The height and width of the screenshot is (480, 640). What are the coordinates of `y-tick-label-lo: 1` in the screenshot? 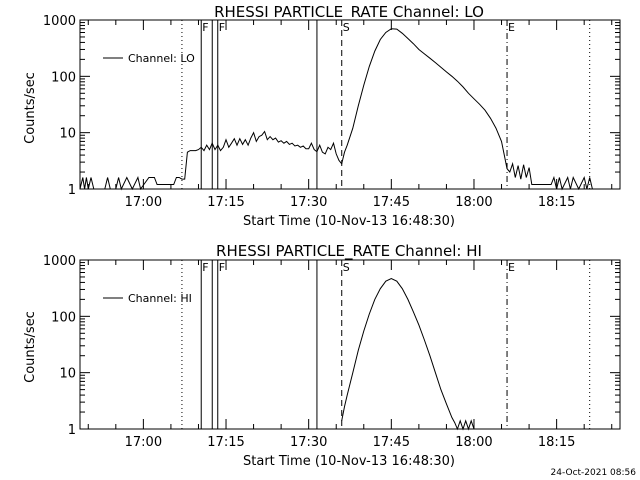 It's located at (72, 190).